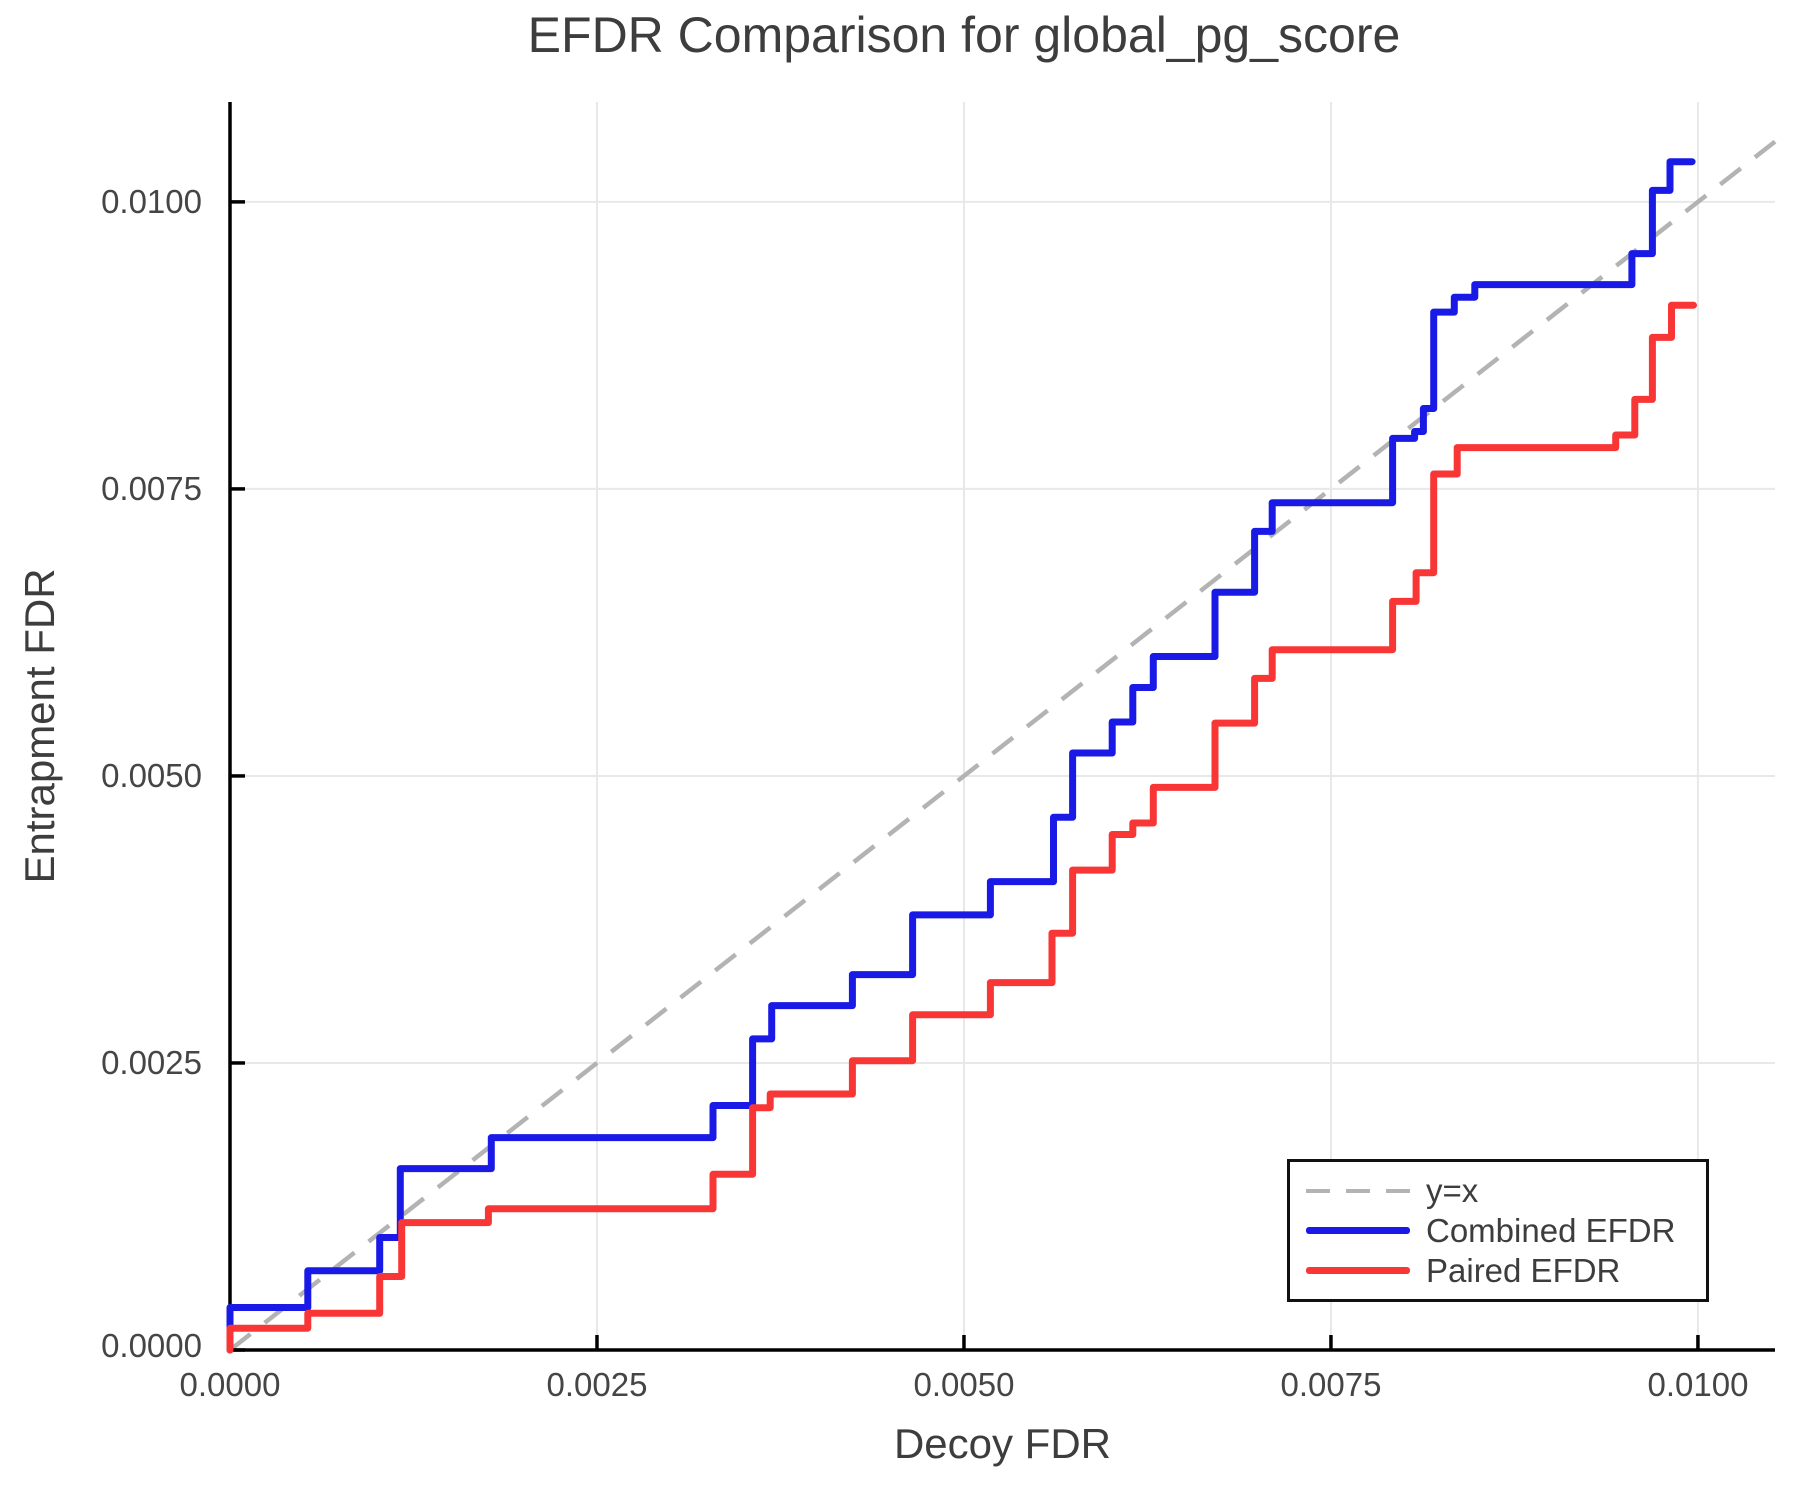 This screenshot has width=1800, height=1500. Describe the element at coordinates (964, 1384) in the screenshot. I see `x-tick-label: 0.0050` at that location.